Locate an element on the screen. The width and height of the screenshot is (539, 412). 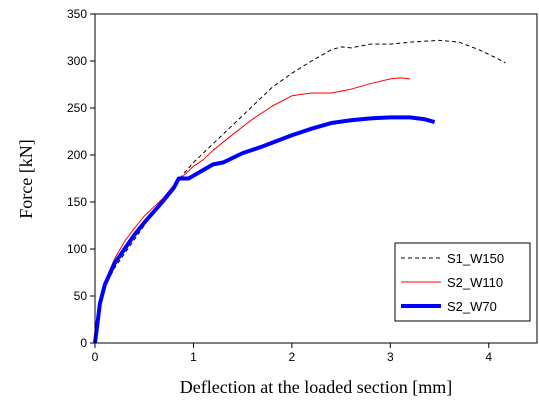
x-tick-label: 1 is located at coordinates (193, 357).